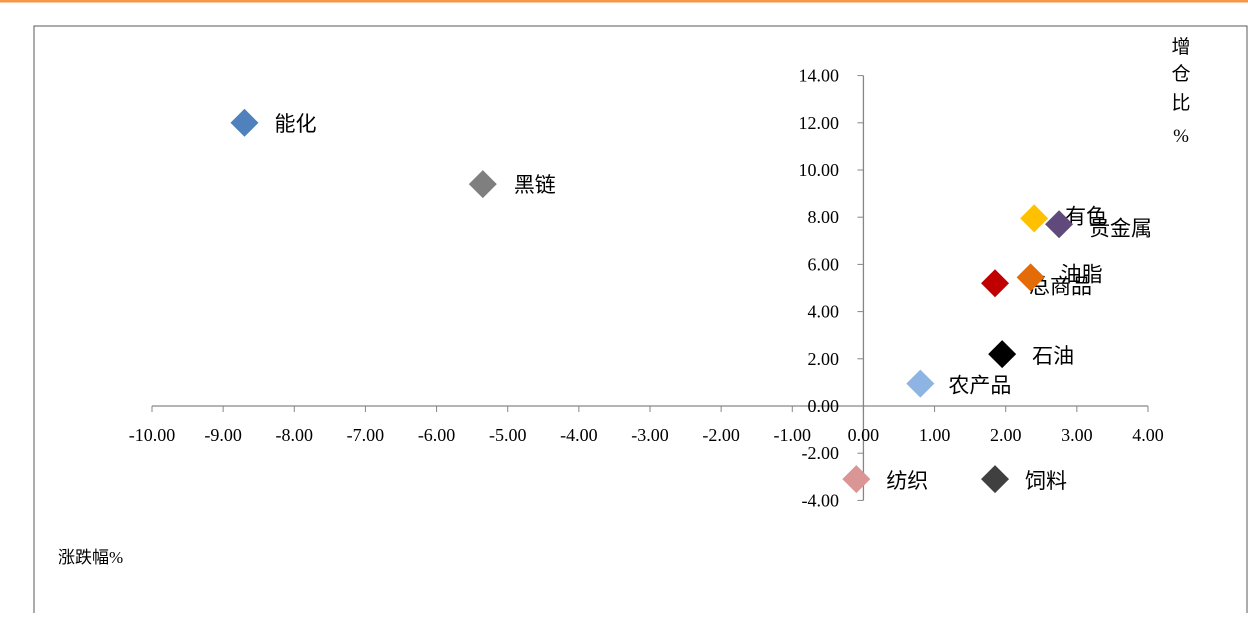  Describe the element at coordinates (824, 217) in the screenshot. I see `y-tick-label: 8.00` at that location.